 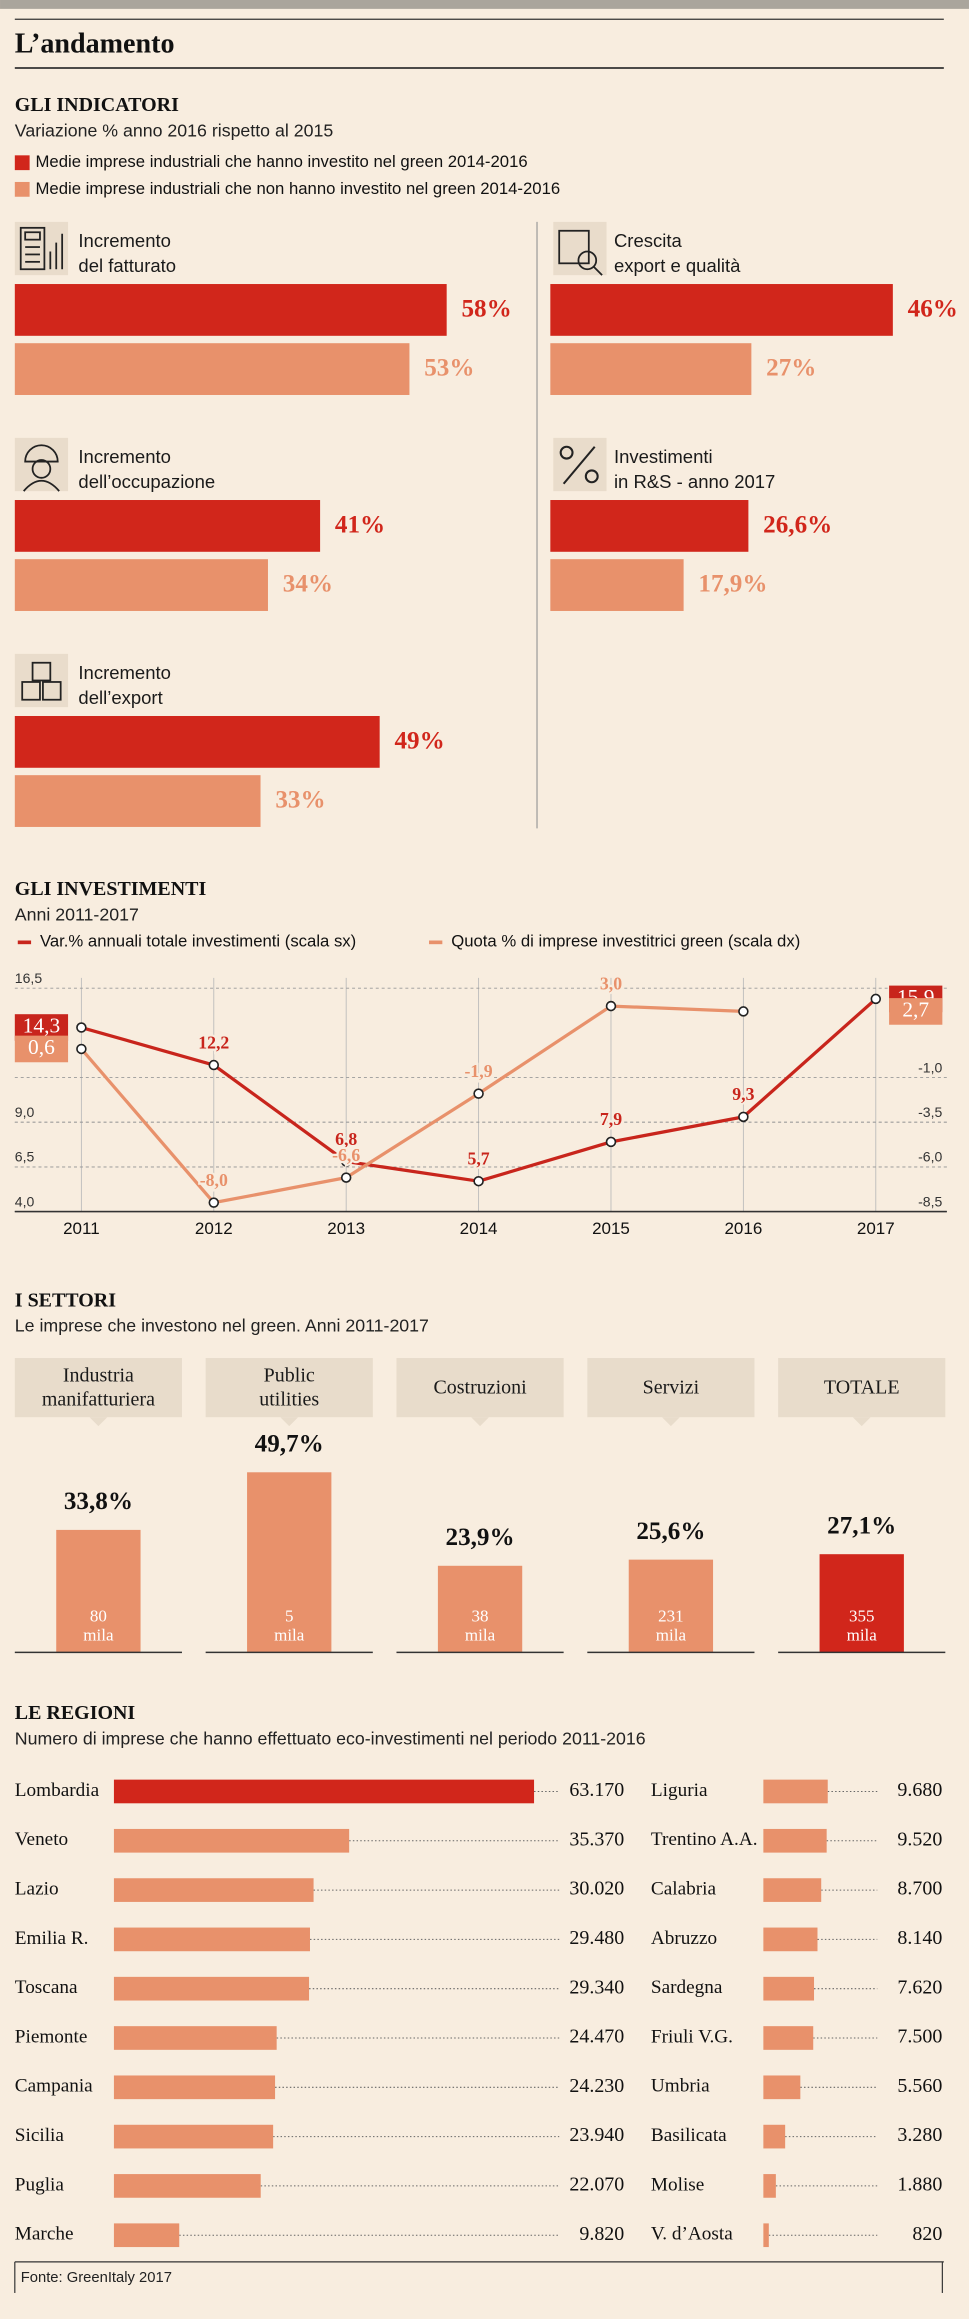 I want to click on value-label: 33%, so click(x=300, y=800).